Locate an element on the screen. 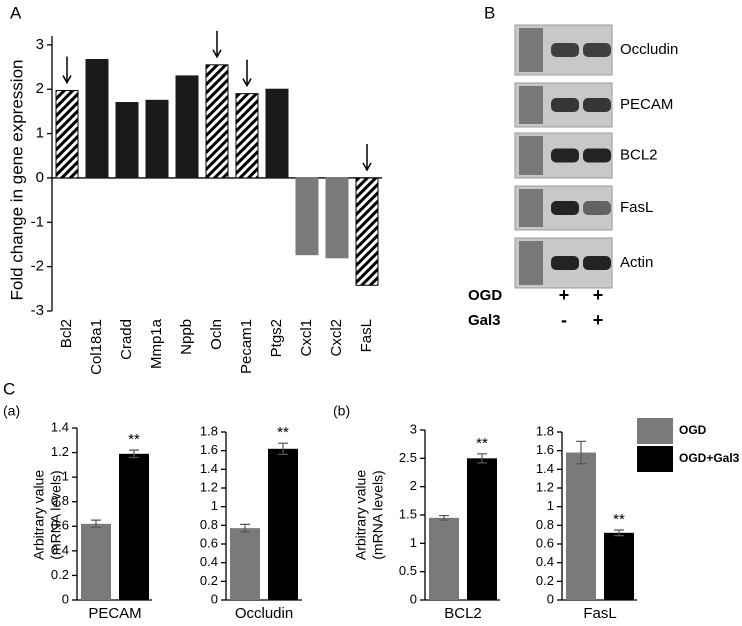  x-tick-label: Col18a1 is located at coordinates (96, 347).